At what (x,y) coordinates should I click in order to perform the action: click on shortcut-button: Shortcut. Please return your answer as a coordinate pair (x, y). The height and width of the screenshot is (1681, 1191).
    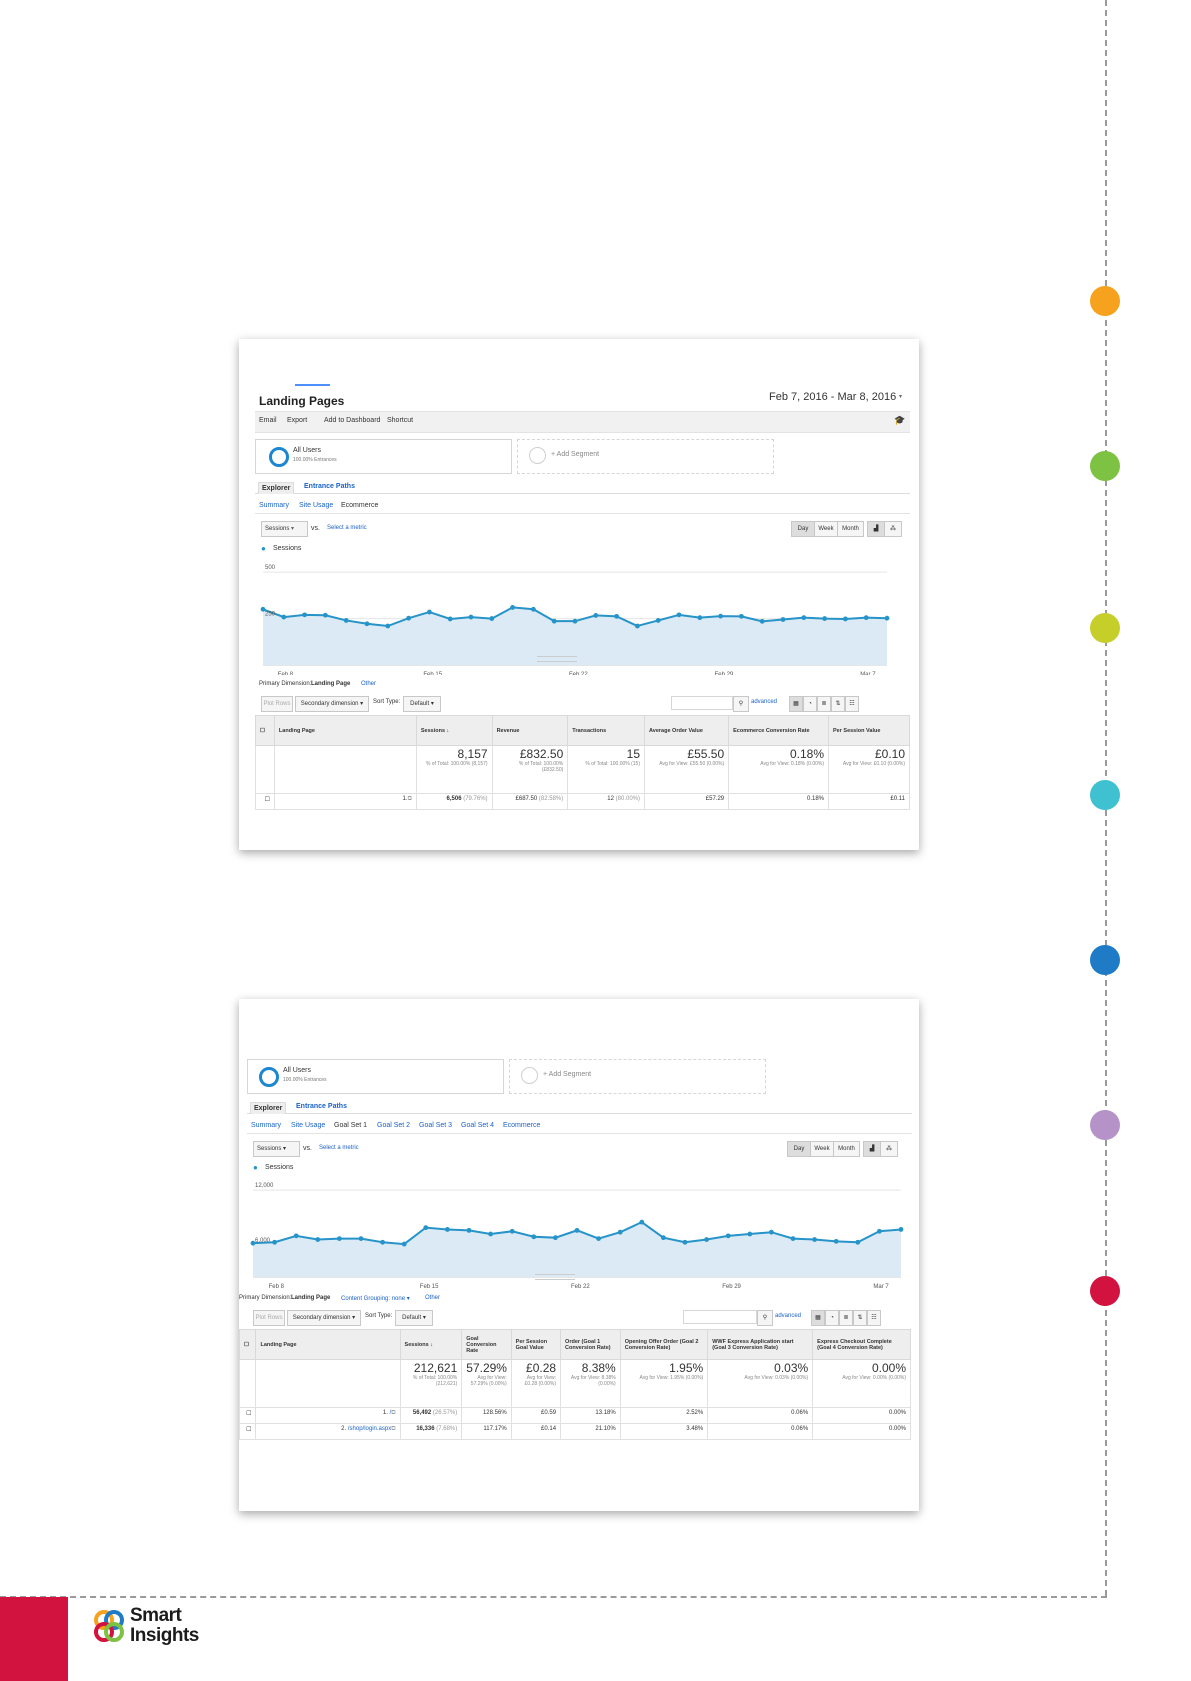
    Looking at the image, I should click on (400, 420).